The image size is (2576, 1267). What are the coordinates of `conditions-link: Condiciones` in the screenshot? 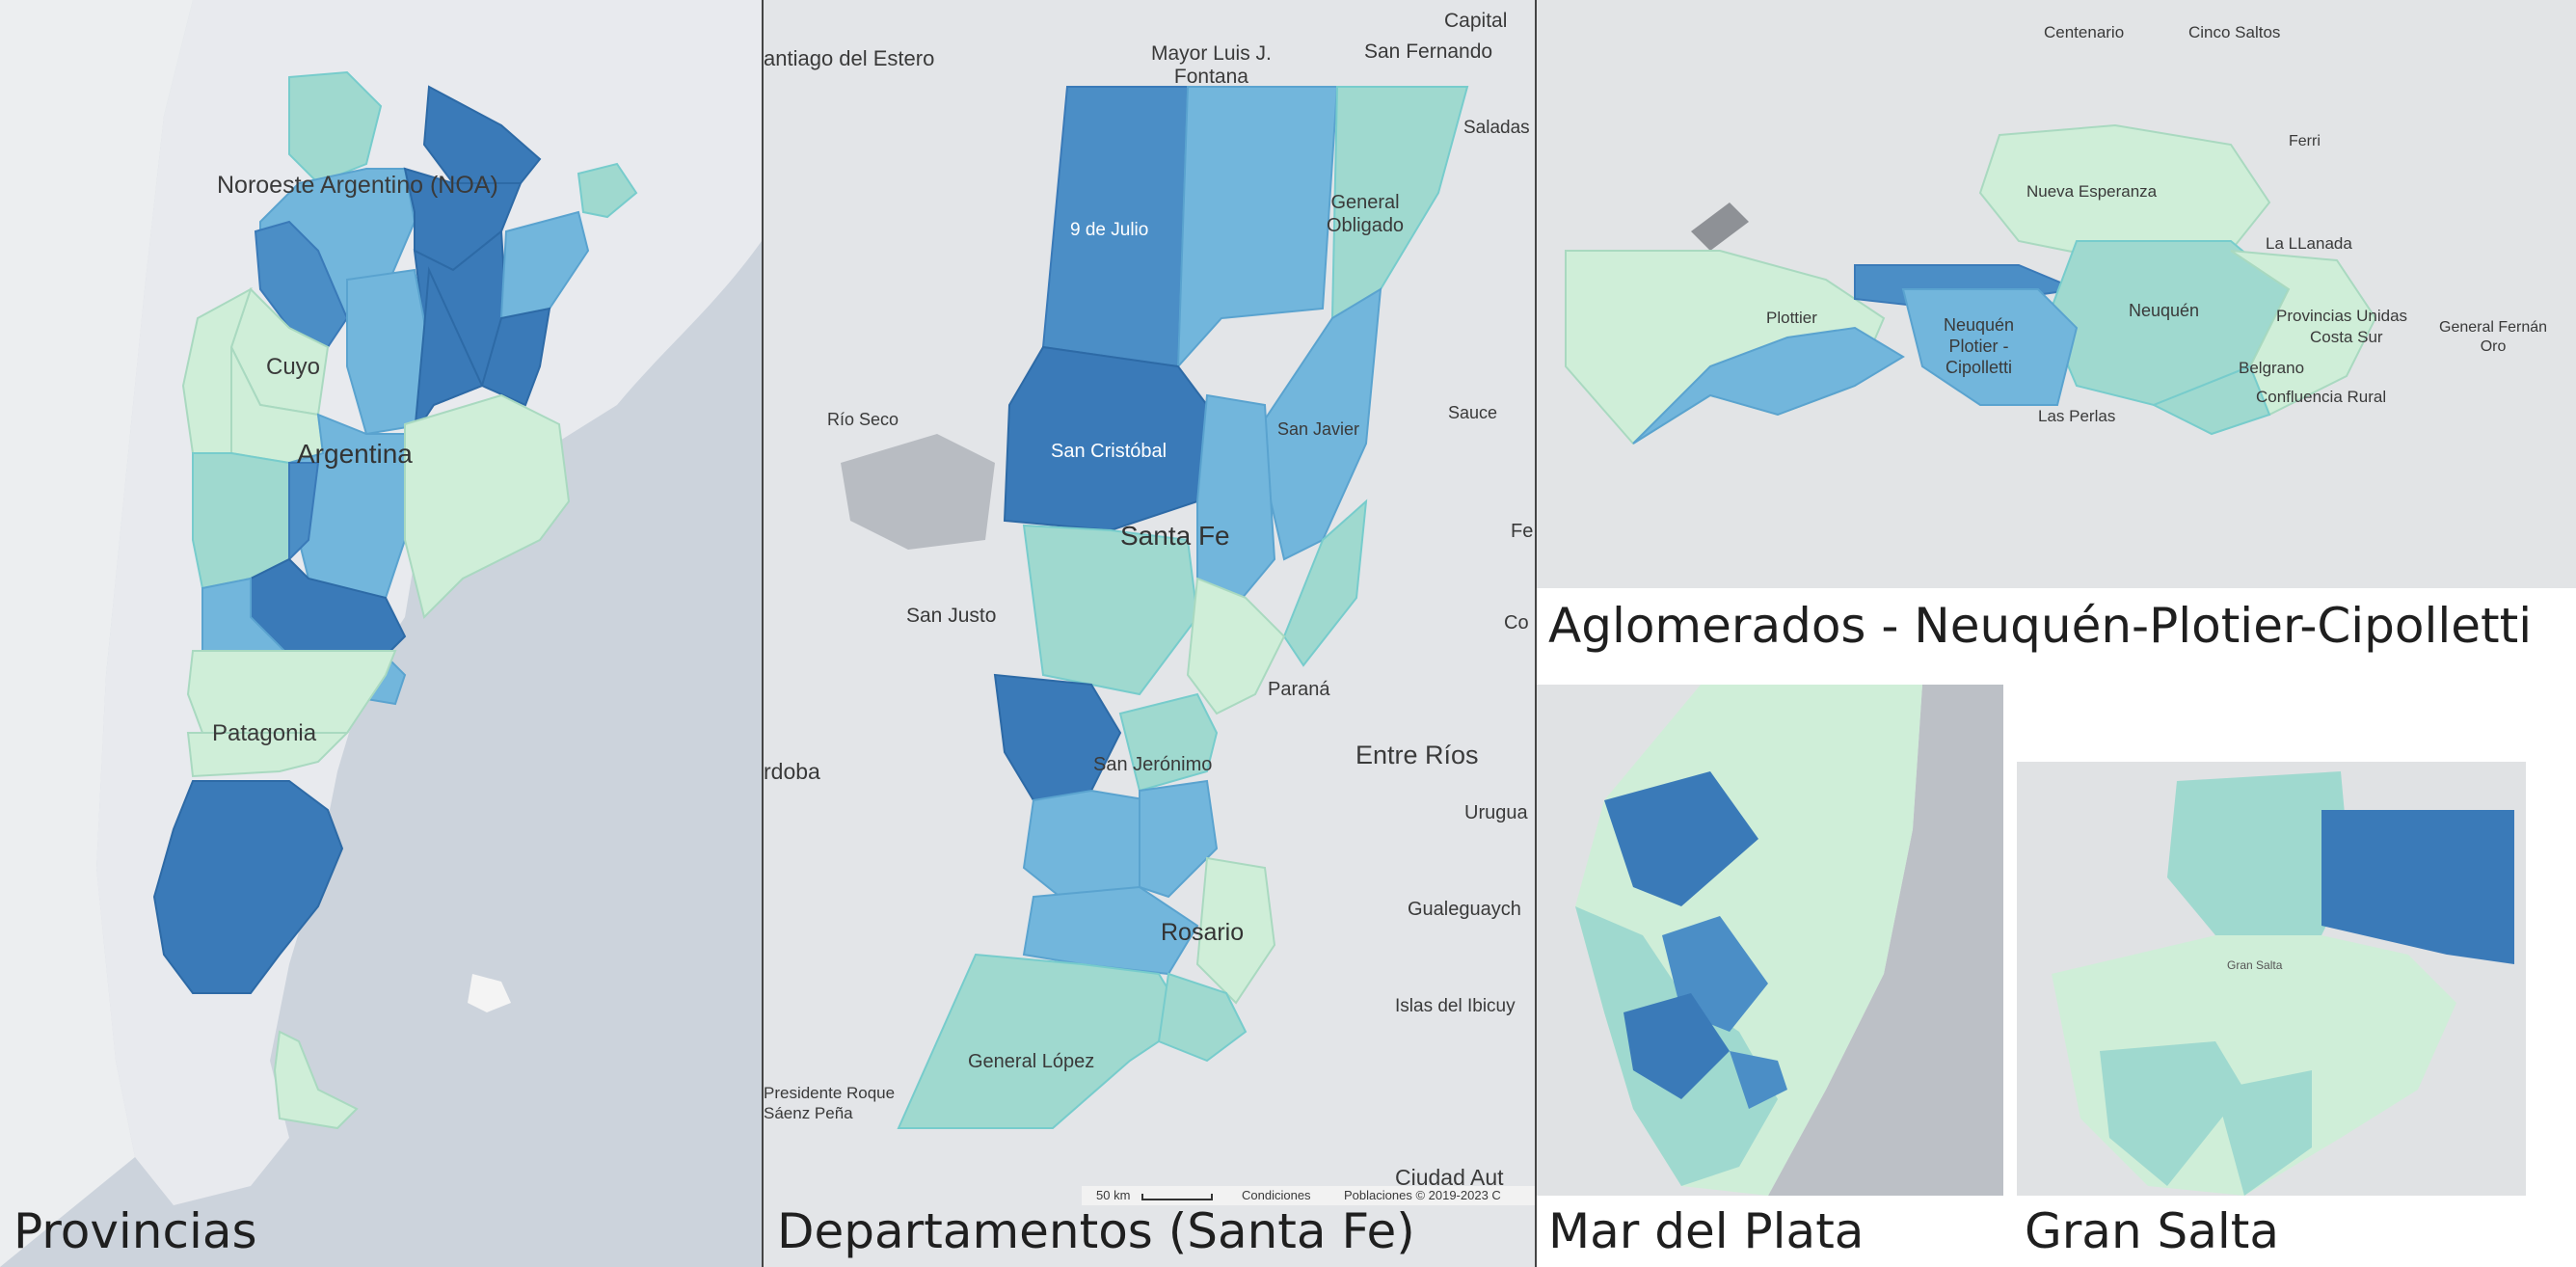 It's located at (1277, 1195).